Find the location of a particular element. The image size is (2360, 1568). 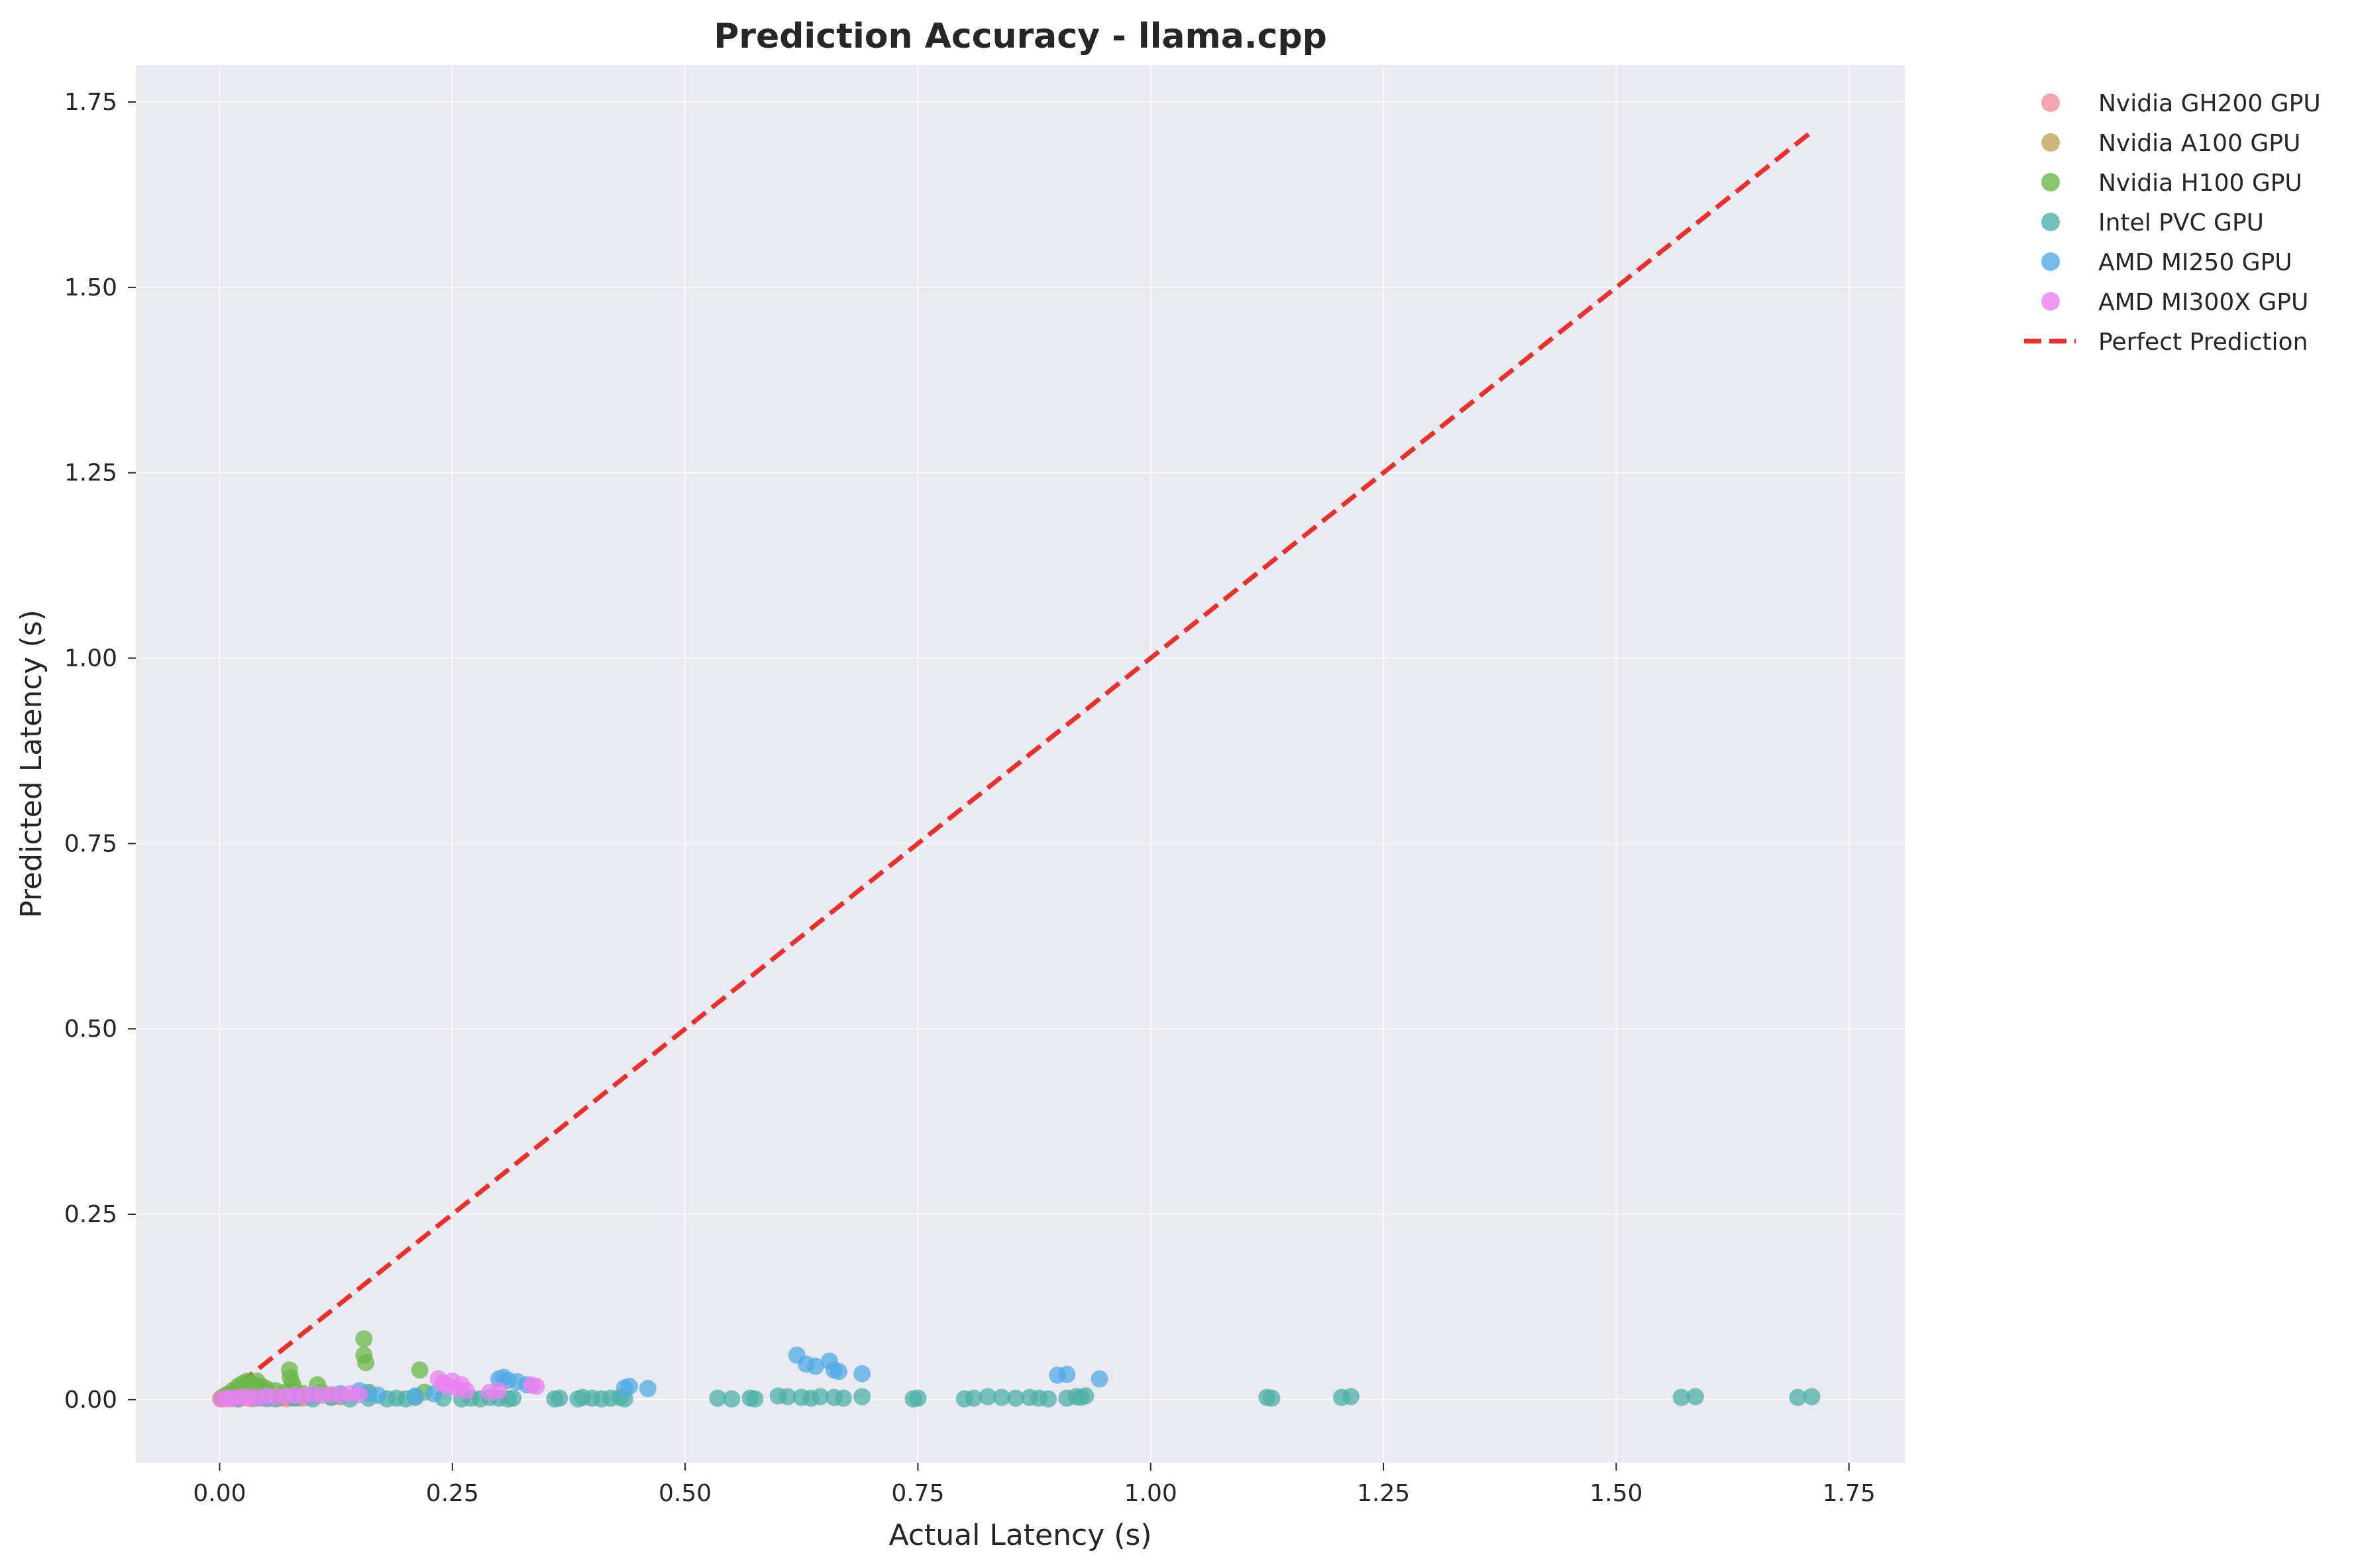

y-tick-label: 0.50 is located at coordinates (91, 1029).